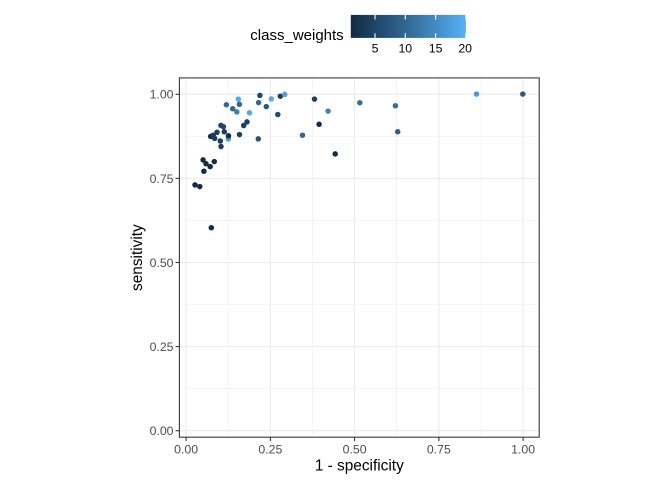  What do you see at coordinates (405, 49) in the screenshot?
I see `svg-text: 10` at bounding box center [405, 49].